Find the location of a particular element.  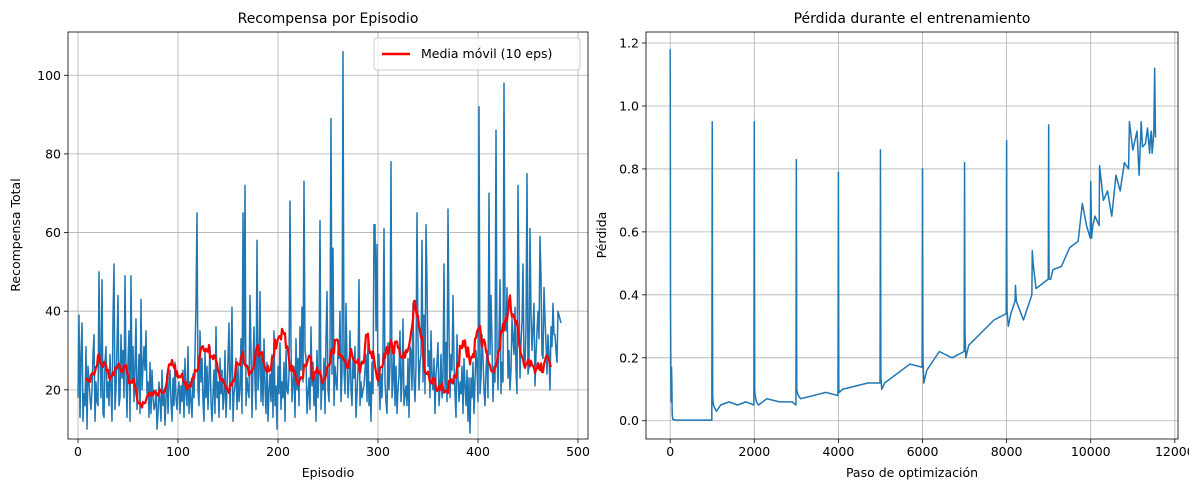

reward-x-tick-label: 100 is located at coordinates (178, 451).